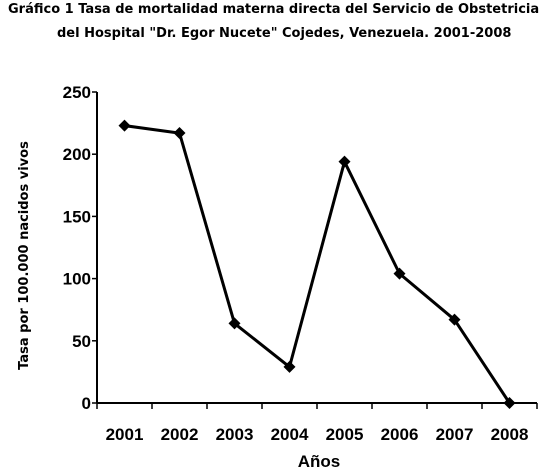 Image resolution: width=548 pixels, height=476 pixels. I want to click on data-point-2008, so click(509, 403).